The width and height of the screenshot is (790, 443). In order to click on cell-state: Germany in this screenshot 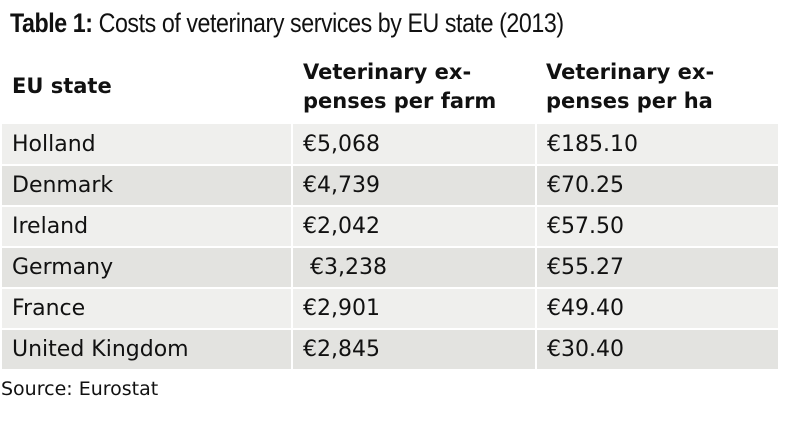, I will do `click(147, 268)`.